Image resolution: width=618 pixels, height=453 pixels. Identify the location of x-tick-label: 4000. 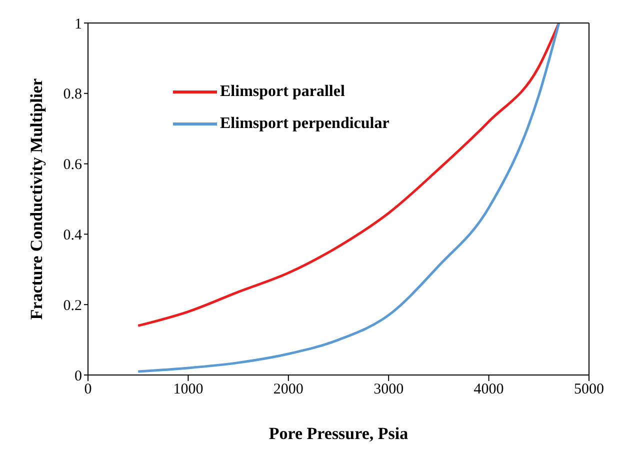
(489, 390).